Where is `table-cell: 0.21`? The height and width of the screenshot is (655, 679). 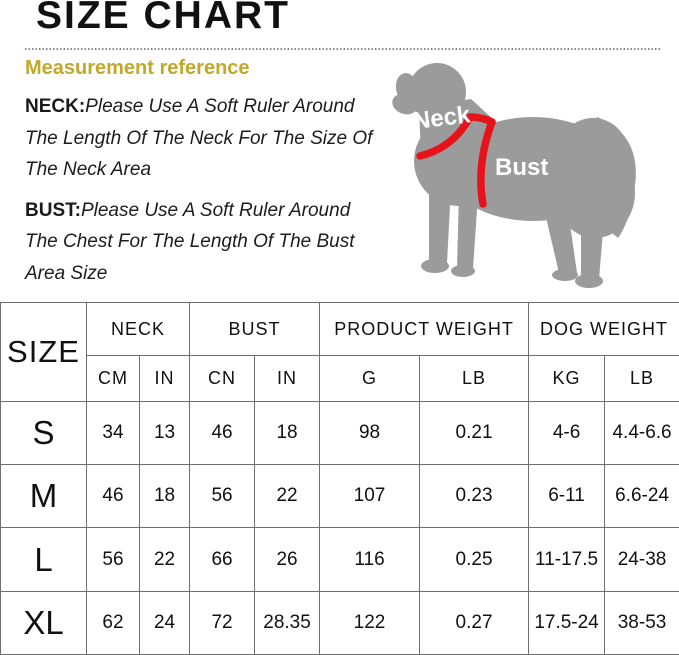
table-cell: 0.21 is located at coordinates (474, 433).